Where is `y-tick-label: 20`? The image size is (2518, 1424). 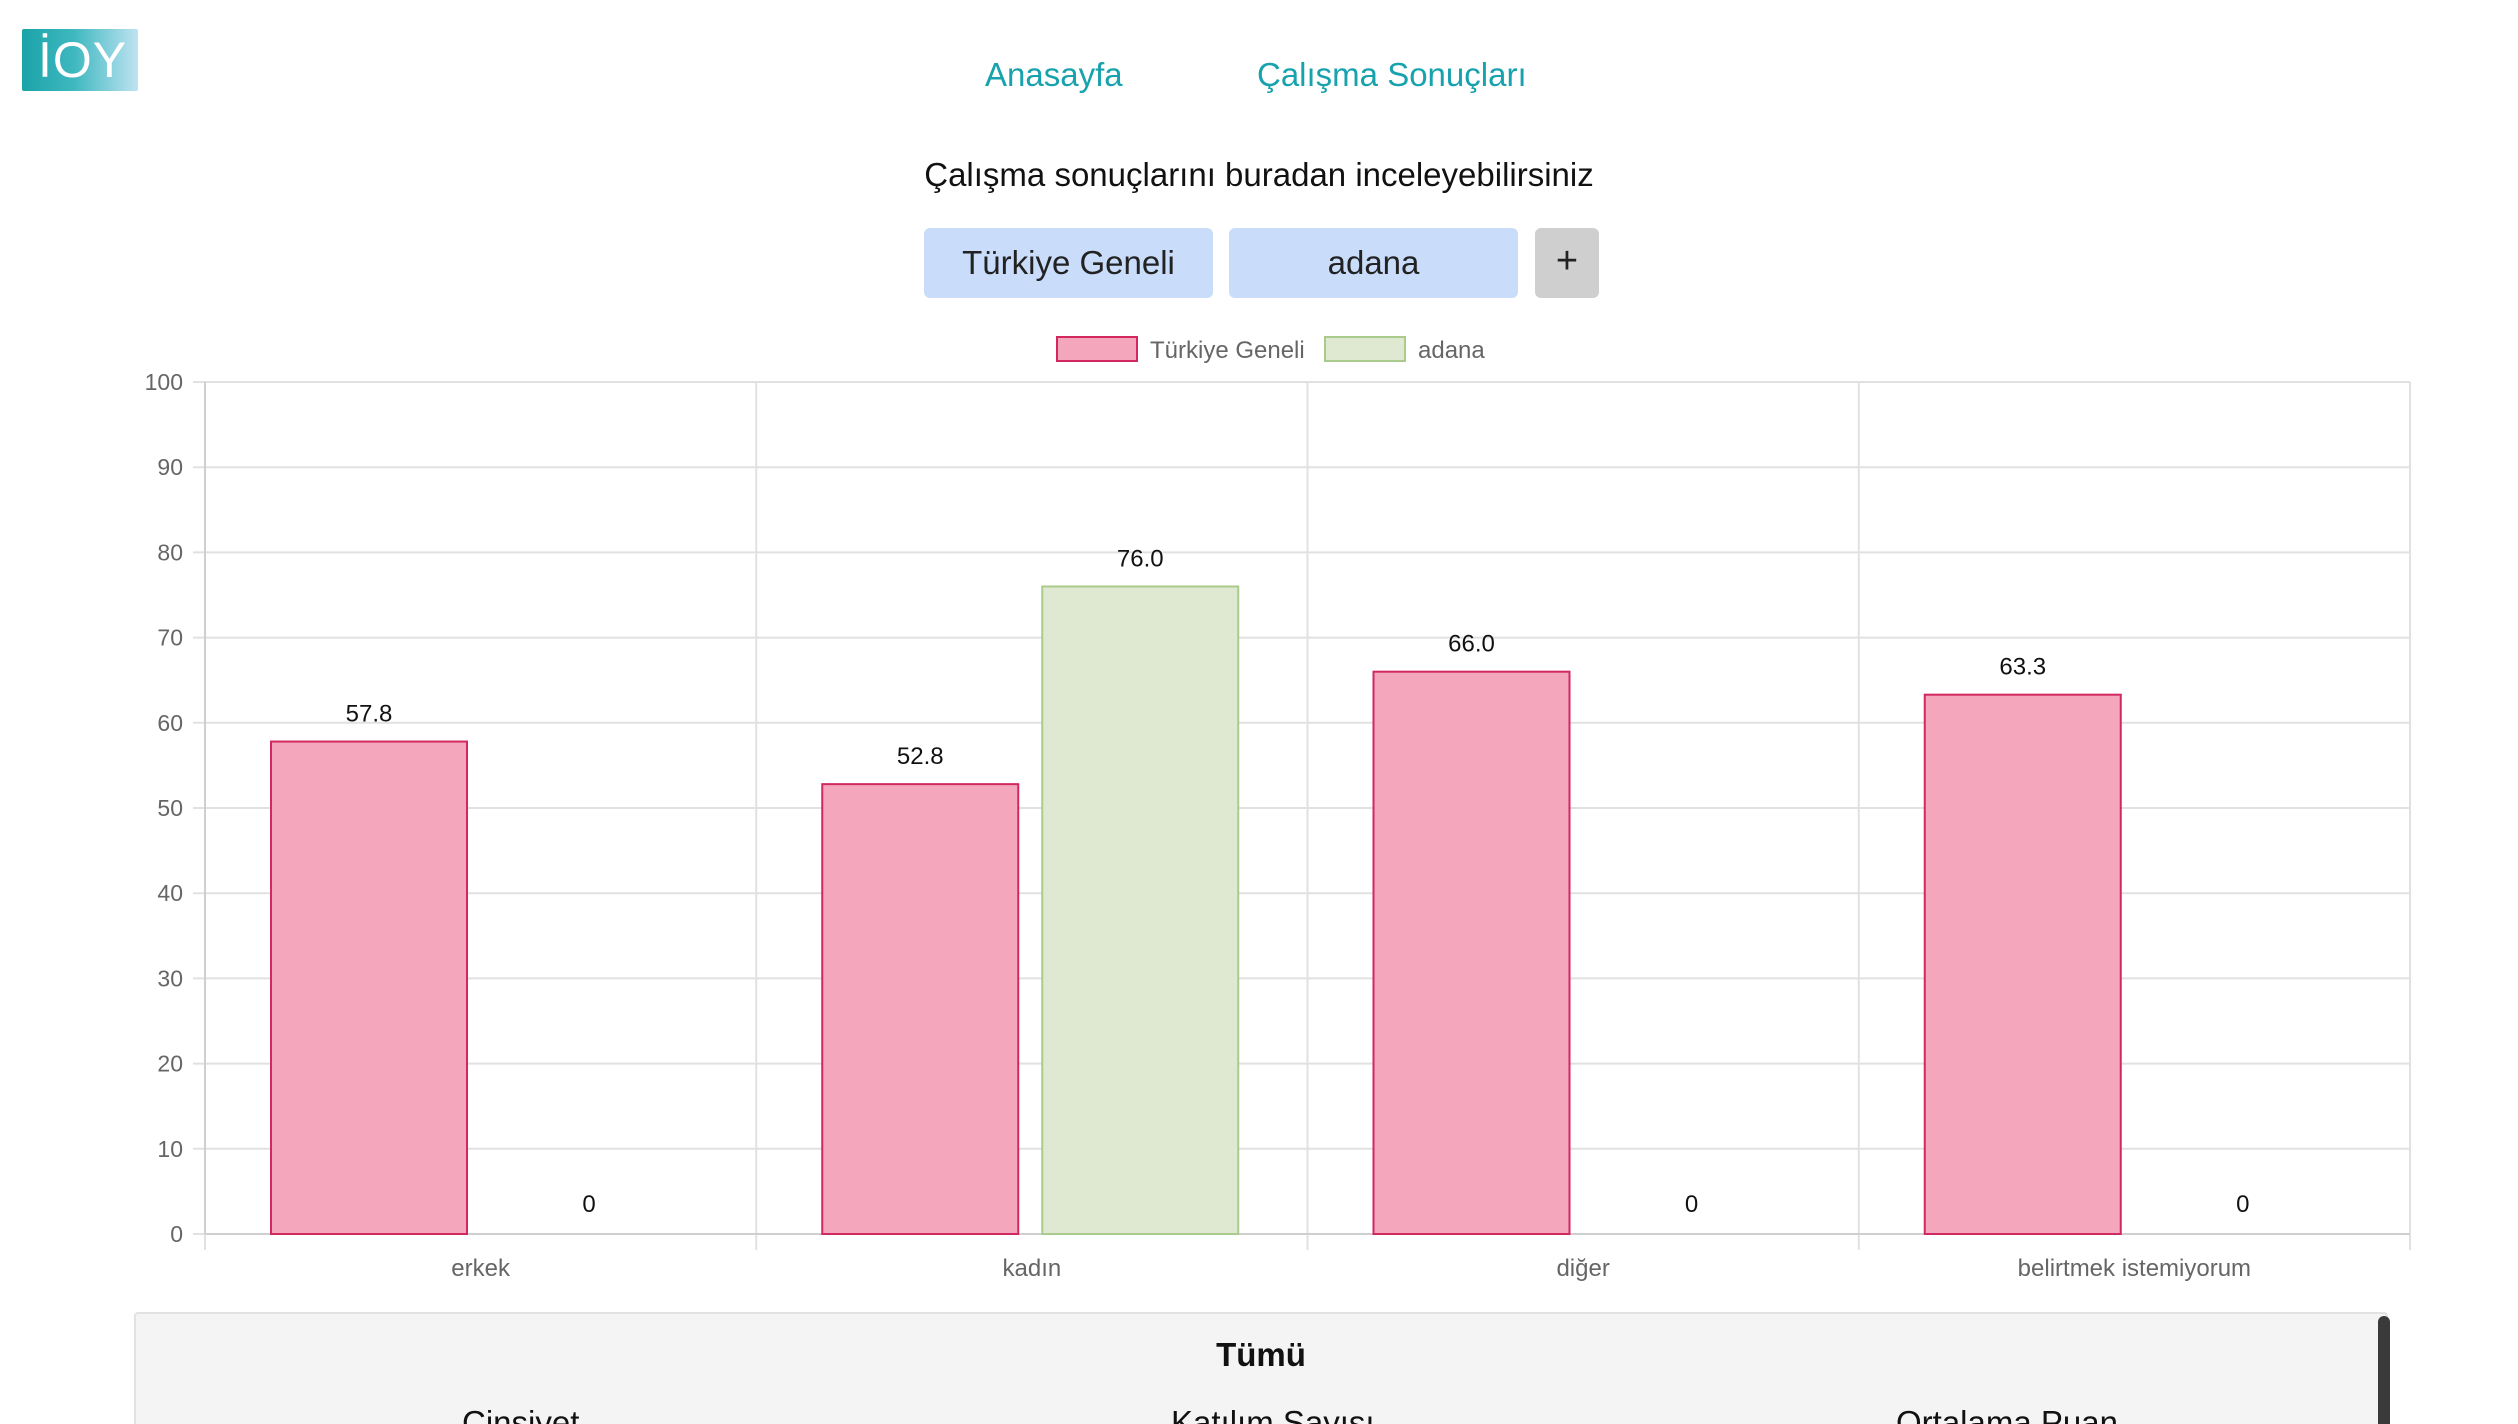
y-tick-label: 20 is located at coordinates (170, 1064).